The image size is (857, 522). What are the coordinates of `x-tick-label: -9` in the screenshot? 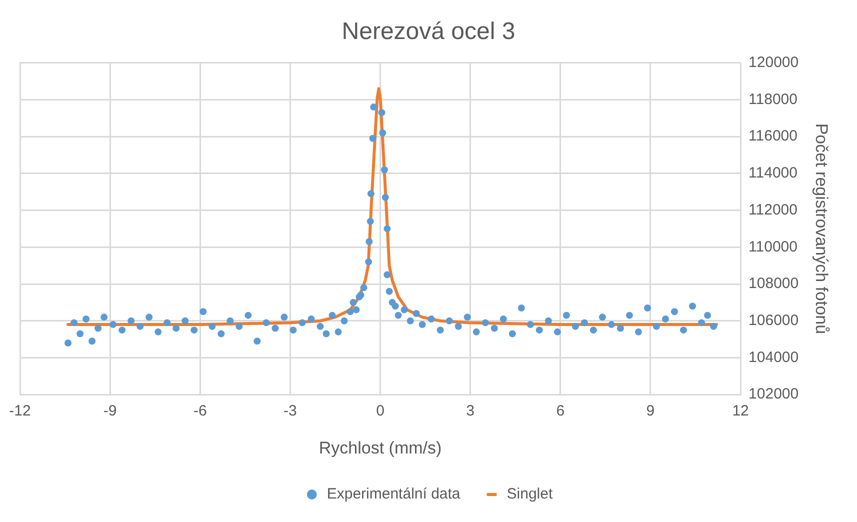 It's located at (110, 411).